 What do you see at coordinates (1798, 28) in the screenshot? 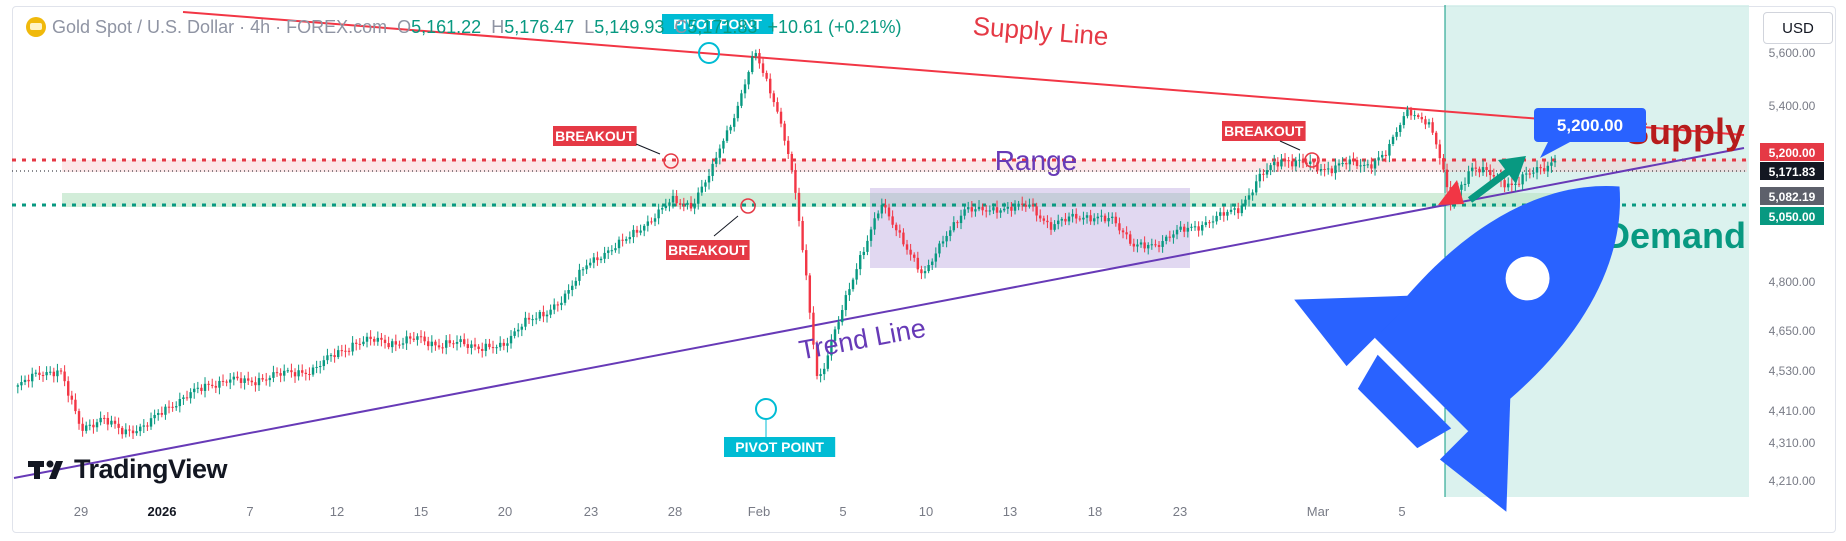
I see `currency-button: USD` at bounding box center [1798, 28].